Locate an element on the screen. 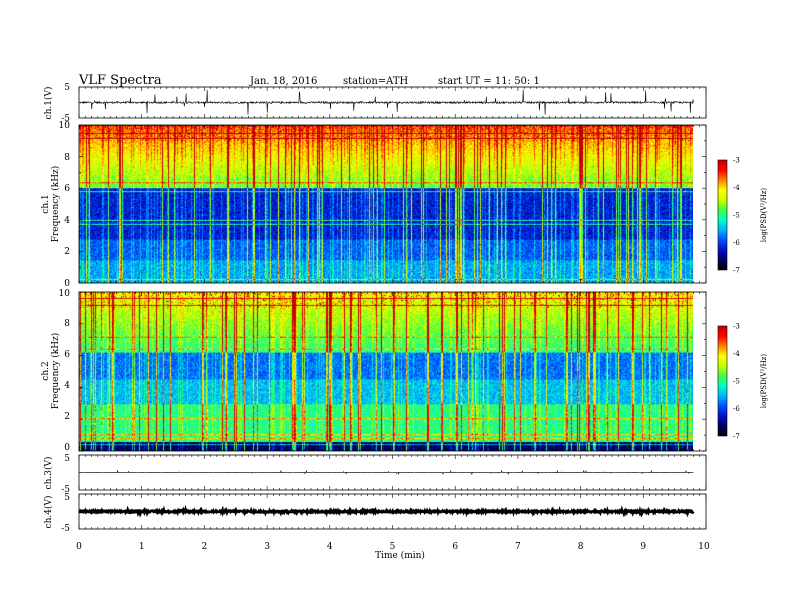  time-tick-9: 9 is located at coordinates (643, 547).